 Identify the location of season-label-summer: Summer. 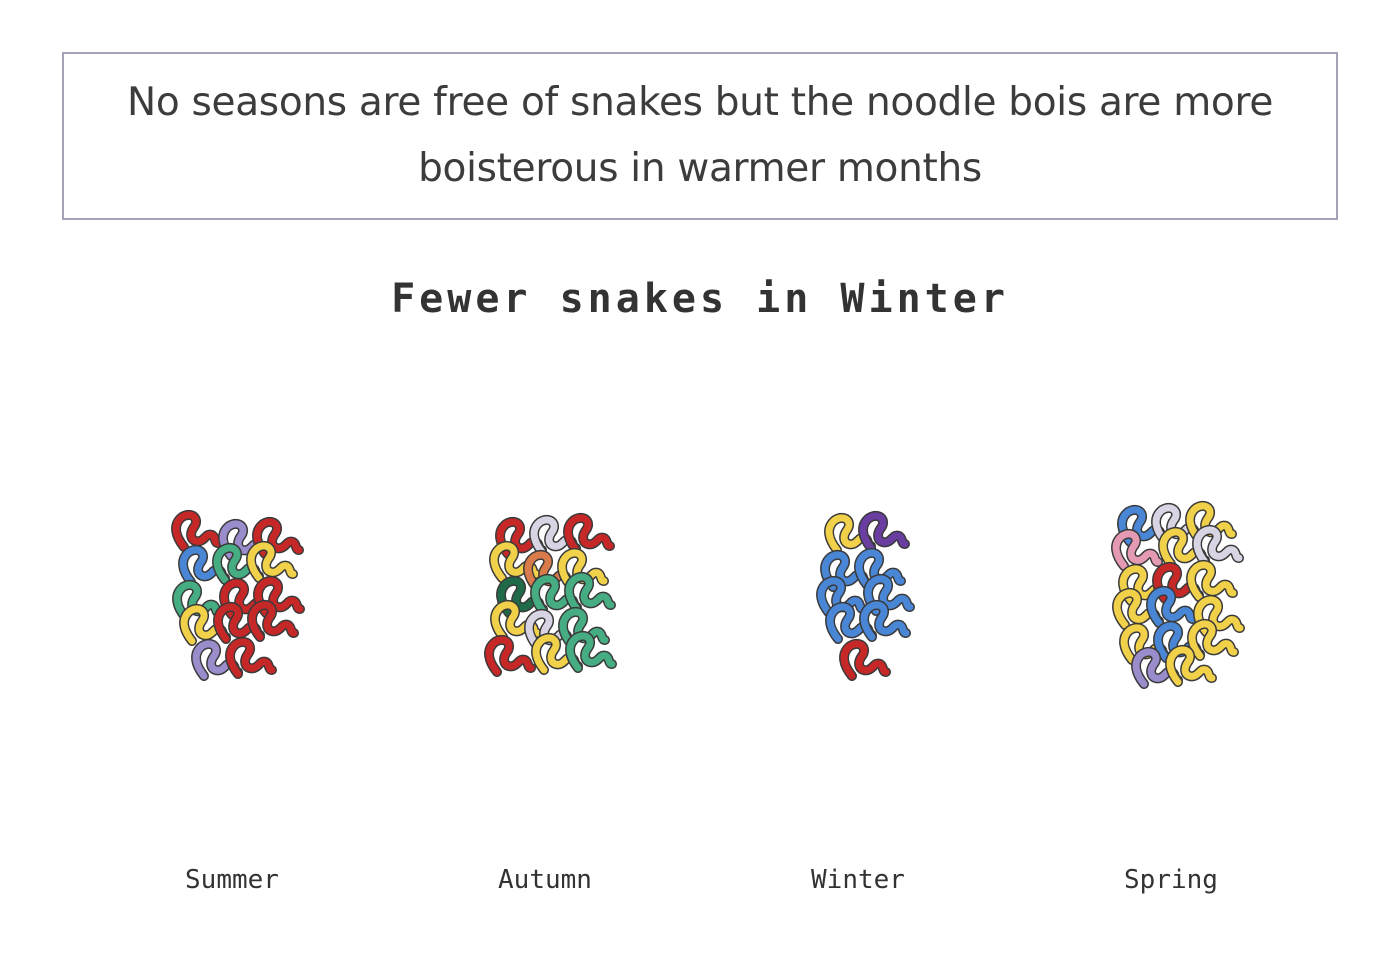
(232, 880).